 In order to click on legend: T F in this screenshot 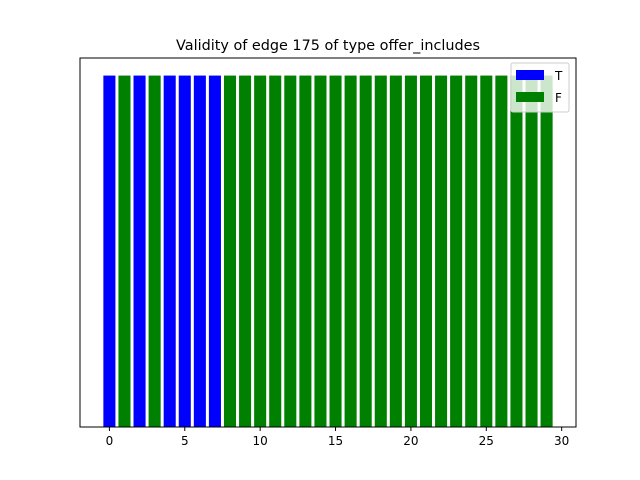, I will do `click(540, 87)`.